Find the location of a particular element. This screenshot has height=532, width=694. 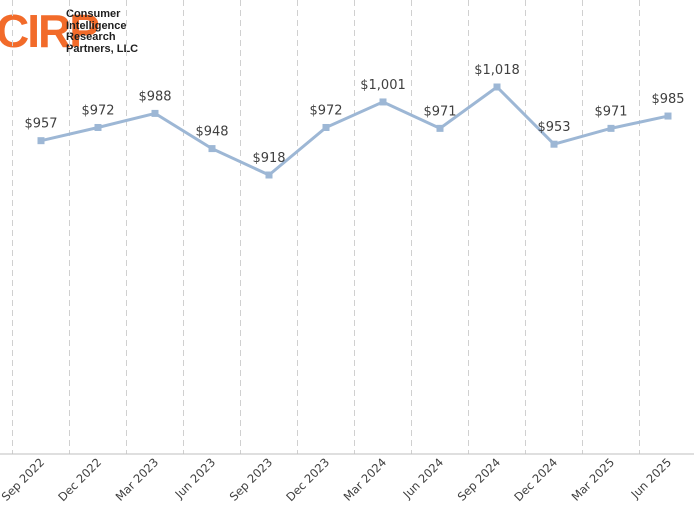

x-tick-label: Sep 2022 is located at coordinates (23, 479).